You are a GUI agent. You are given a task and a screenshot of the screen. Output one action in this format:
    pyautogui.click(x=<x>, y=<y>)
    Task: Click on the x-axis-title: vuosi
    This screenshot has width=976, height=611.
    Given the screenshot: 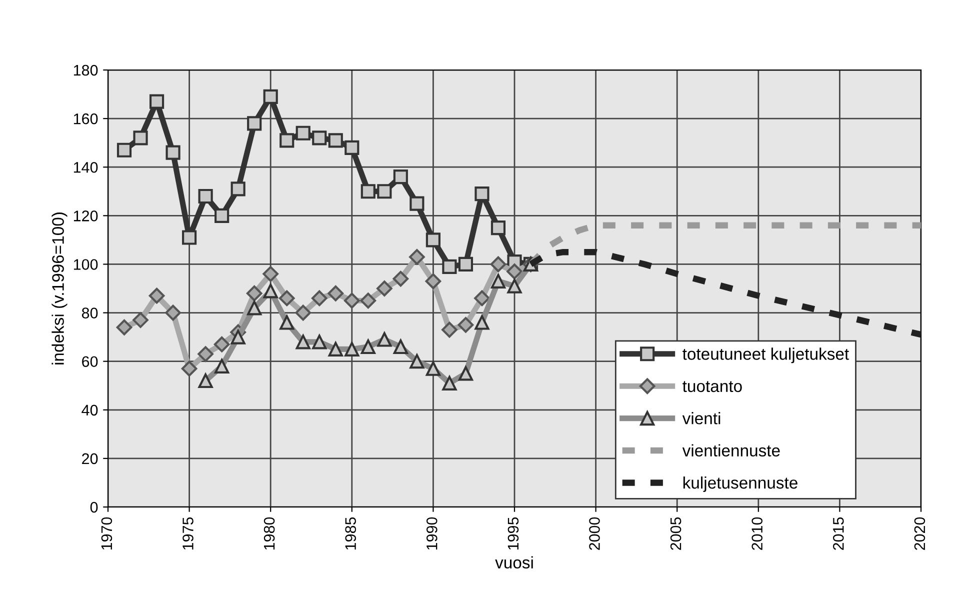 What is the action you would take?
    pyautogui.click(x=514, y=562)
    